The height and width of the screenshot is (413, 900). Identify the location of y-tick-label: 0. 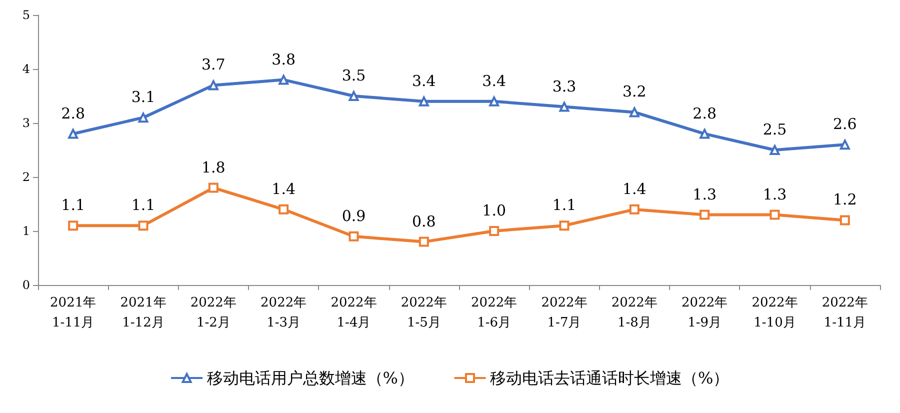
(26, 285).